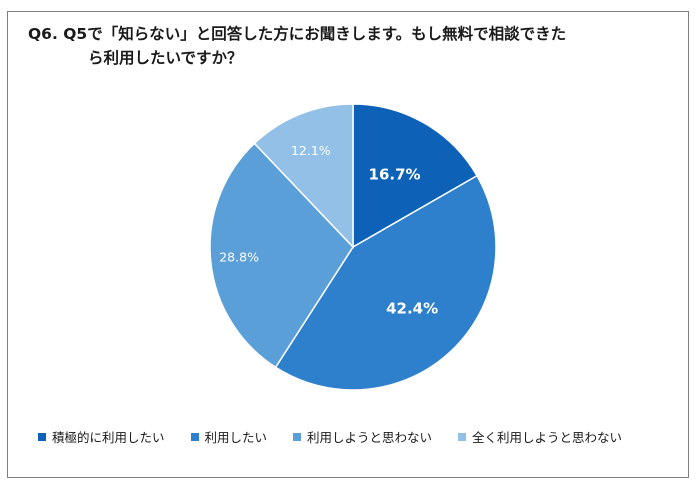 The image size is (700, 488). I want to click on legend-label-4: 全く利用しようと思わない, so click(547, 437).